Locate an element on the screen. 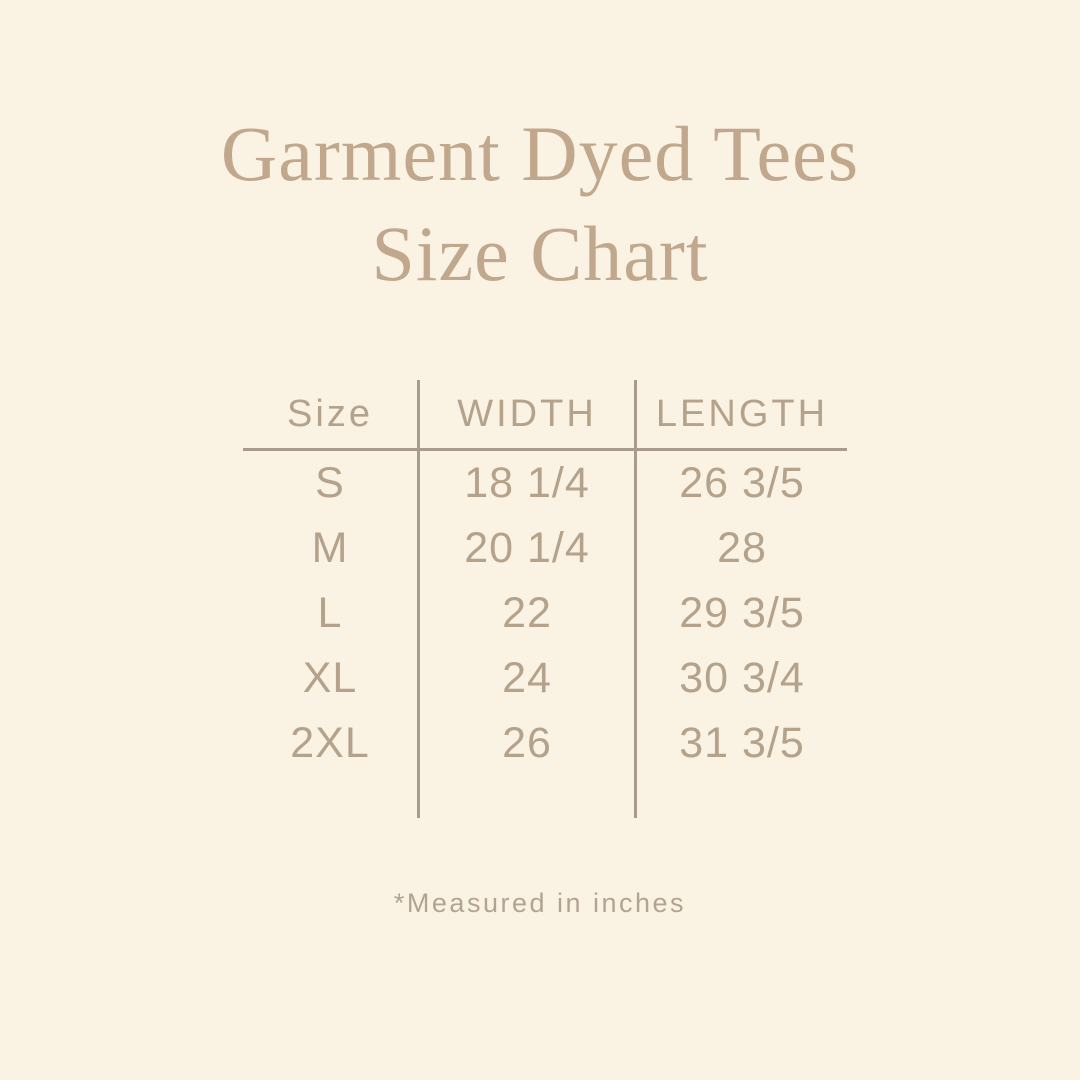 This screenshot has width=1080, height=1080. size-label: L is located at coordinates (330, 613).